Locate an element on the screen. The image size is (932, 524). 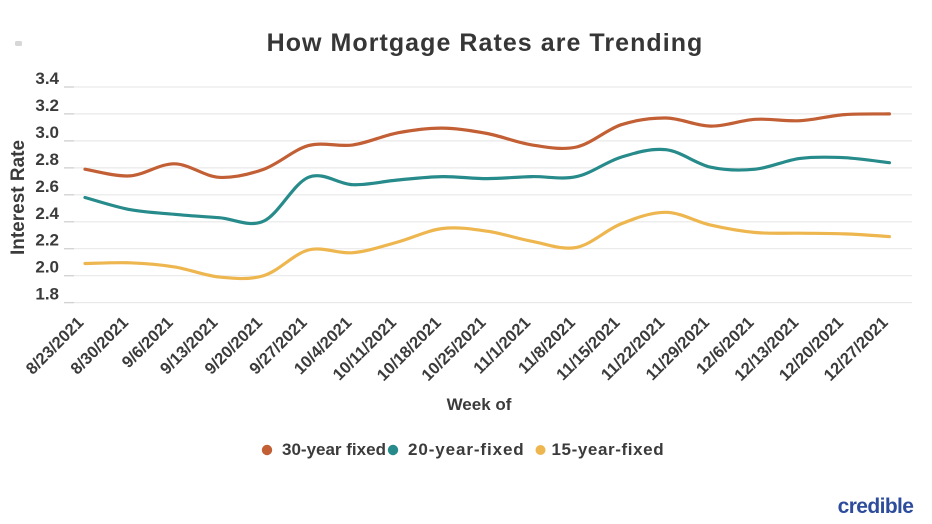
svg-text: 3.0 is located at coordinates (47, 132).